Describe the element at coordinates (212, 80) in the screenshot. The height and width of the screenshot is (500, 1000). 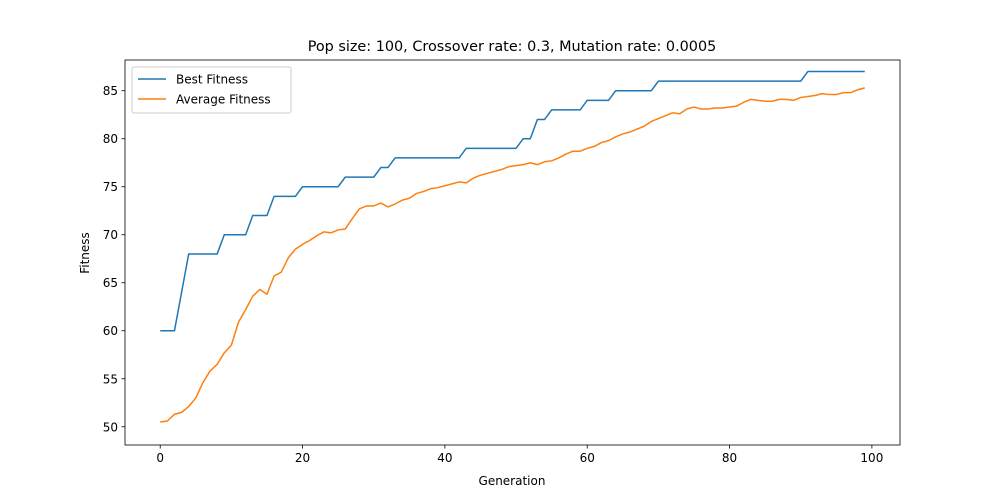
I see `legend-label-0: Best Fitness` at that location.